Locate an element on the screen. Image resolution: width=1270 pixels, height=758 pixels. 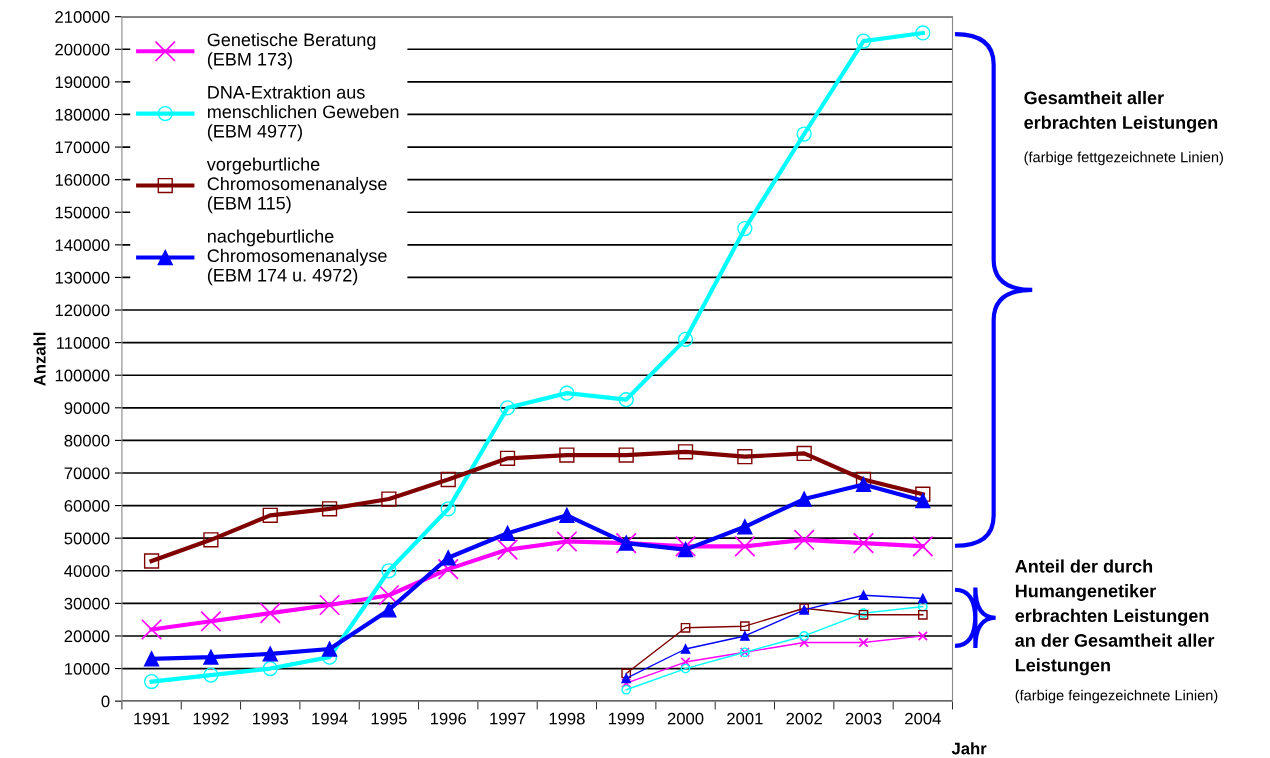
legend-label: nachgeburtliche Chromosomenanalyse (EBM 174 u. 4972) is located at coordinates (297, 257).